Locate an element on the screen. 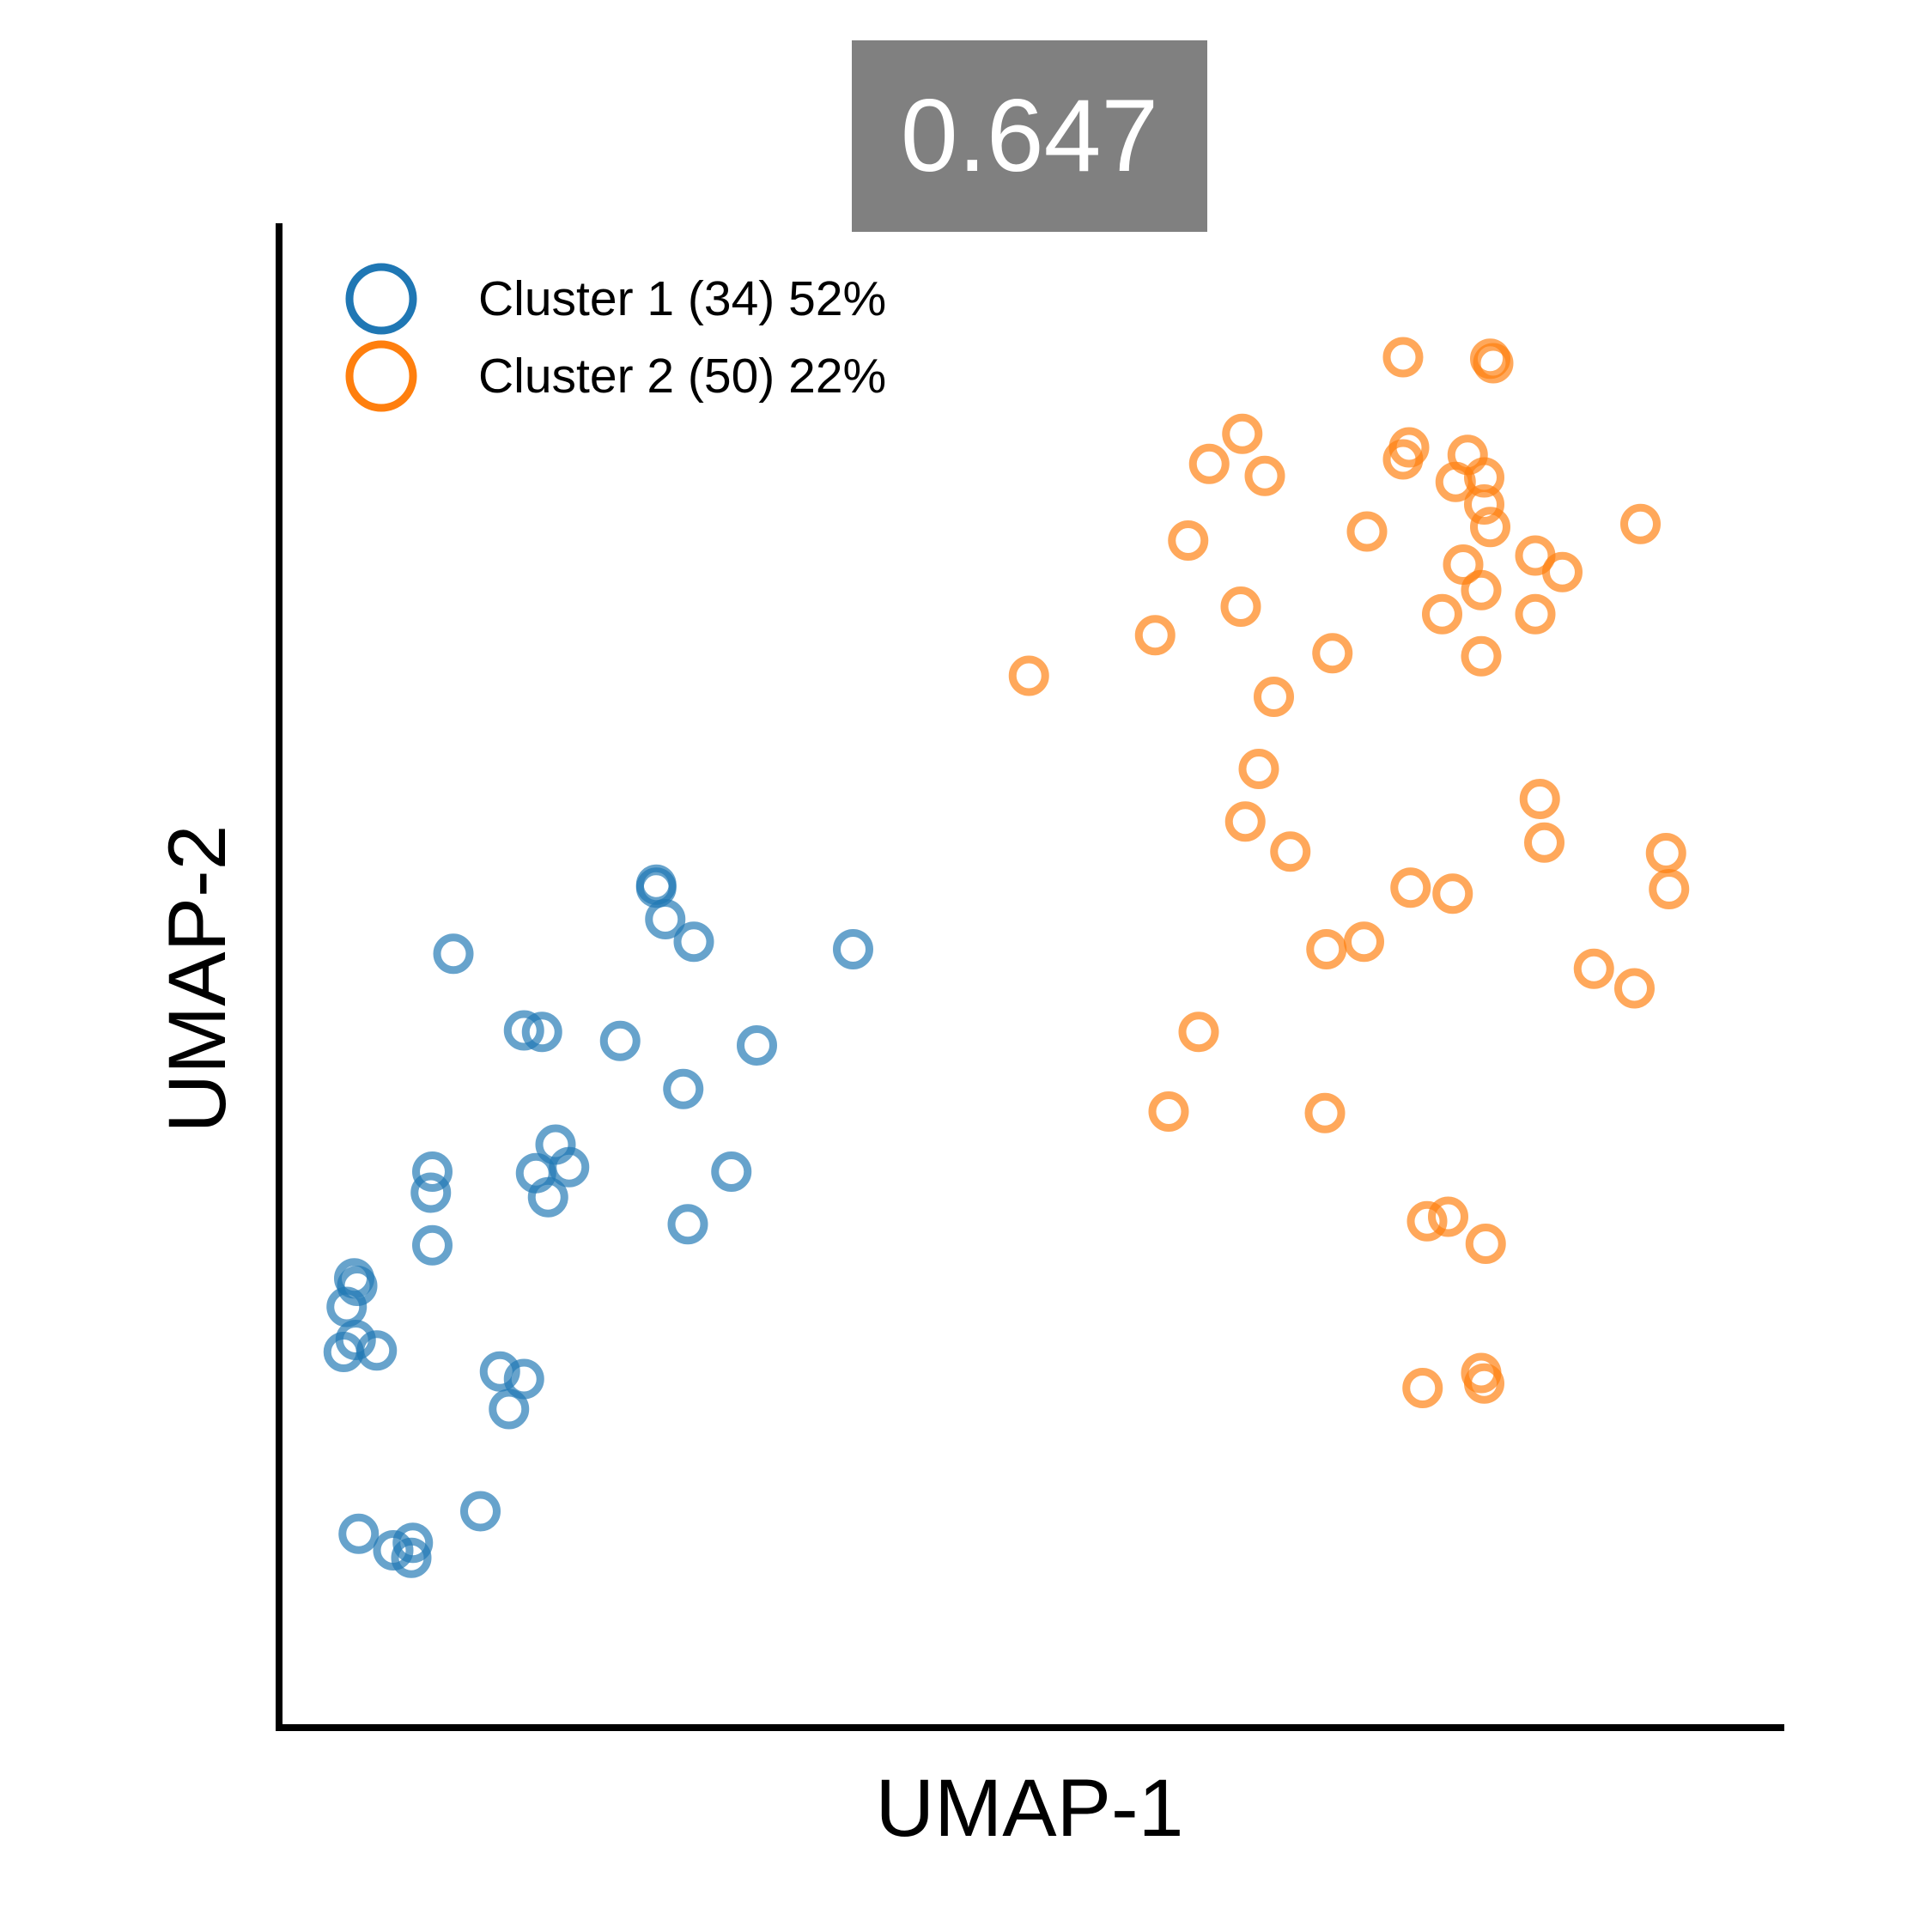 The width and height of the screenshot is (1932, 1932). x-axis-label: UMAP-1 is located at coordinates (1030, 1808).